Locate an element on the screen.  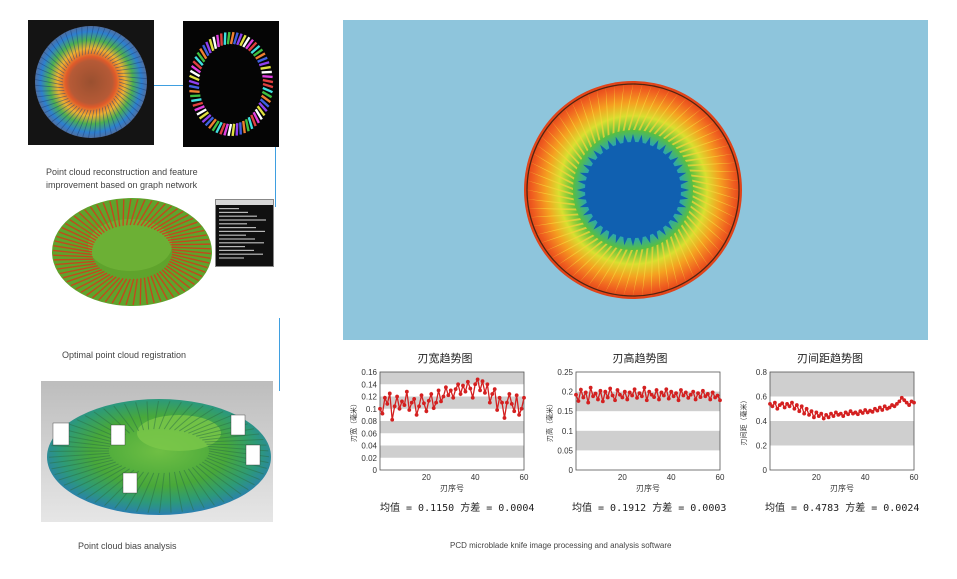
reconstruction-scan-graphic is located at coordinates (91, 82).